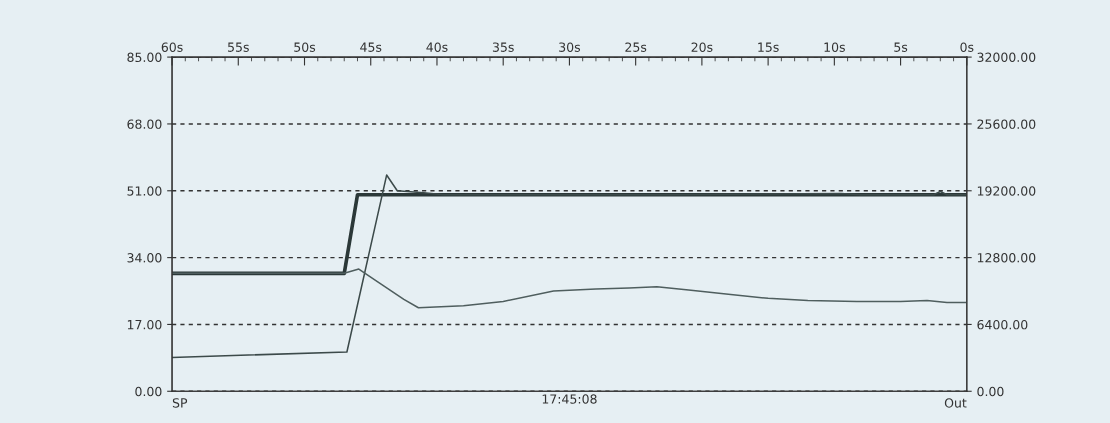  Describe the element at coordinates (503, 47) in the screenshot. I see `x-tick-label: 35s` at that location.